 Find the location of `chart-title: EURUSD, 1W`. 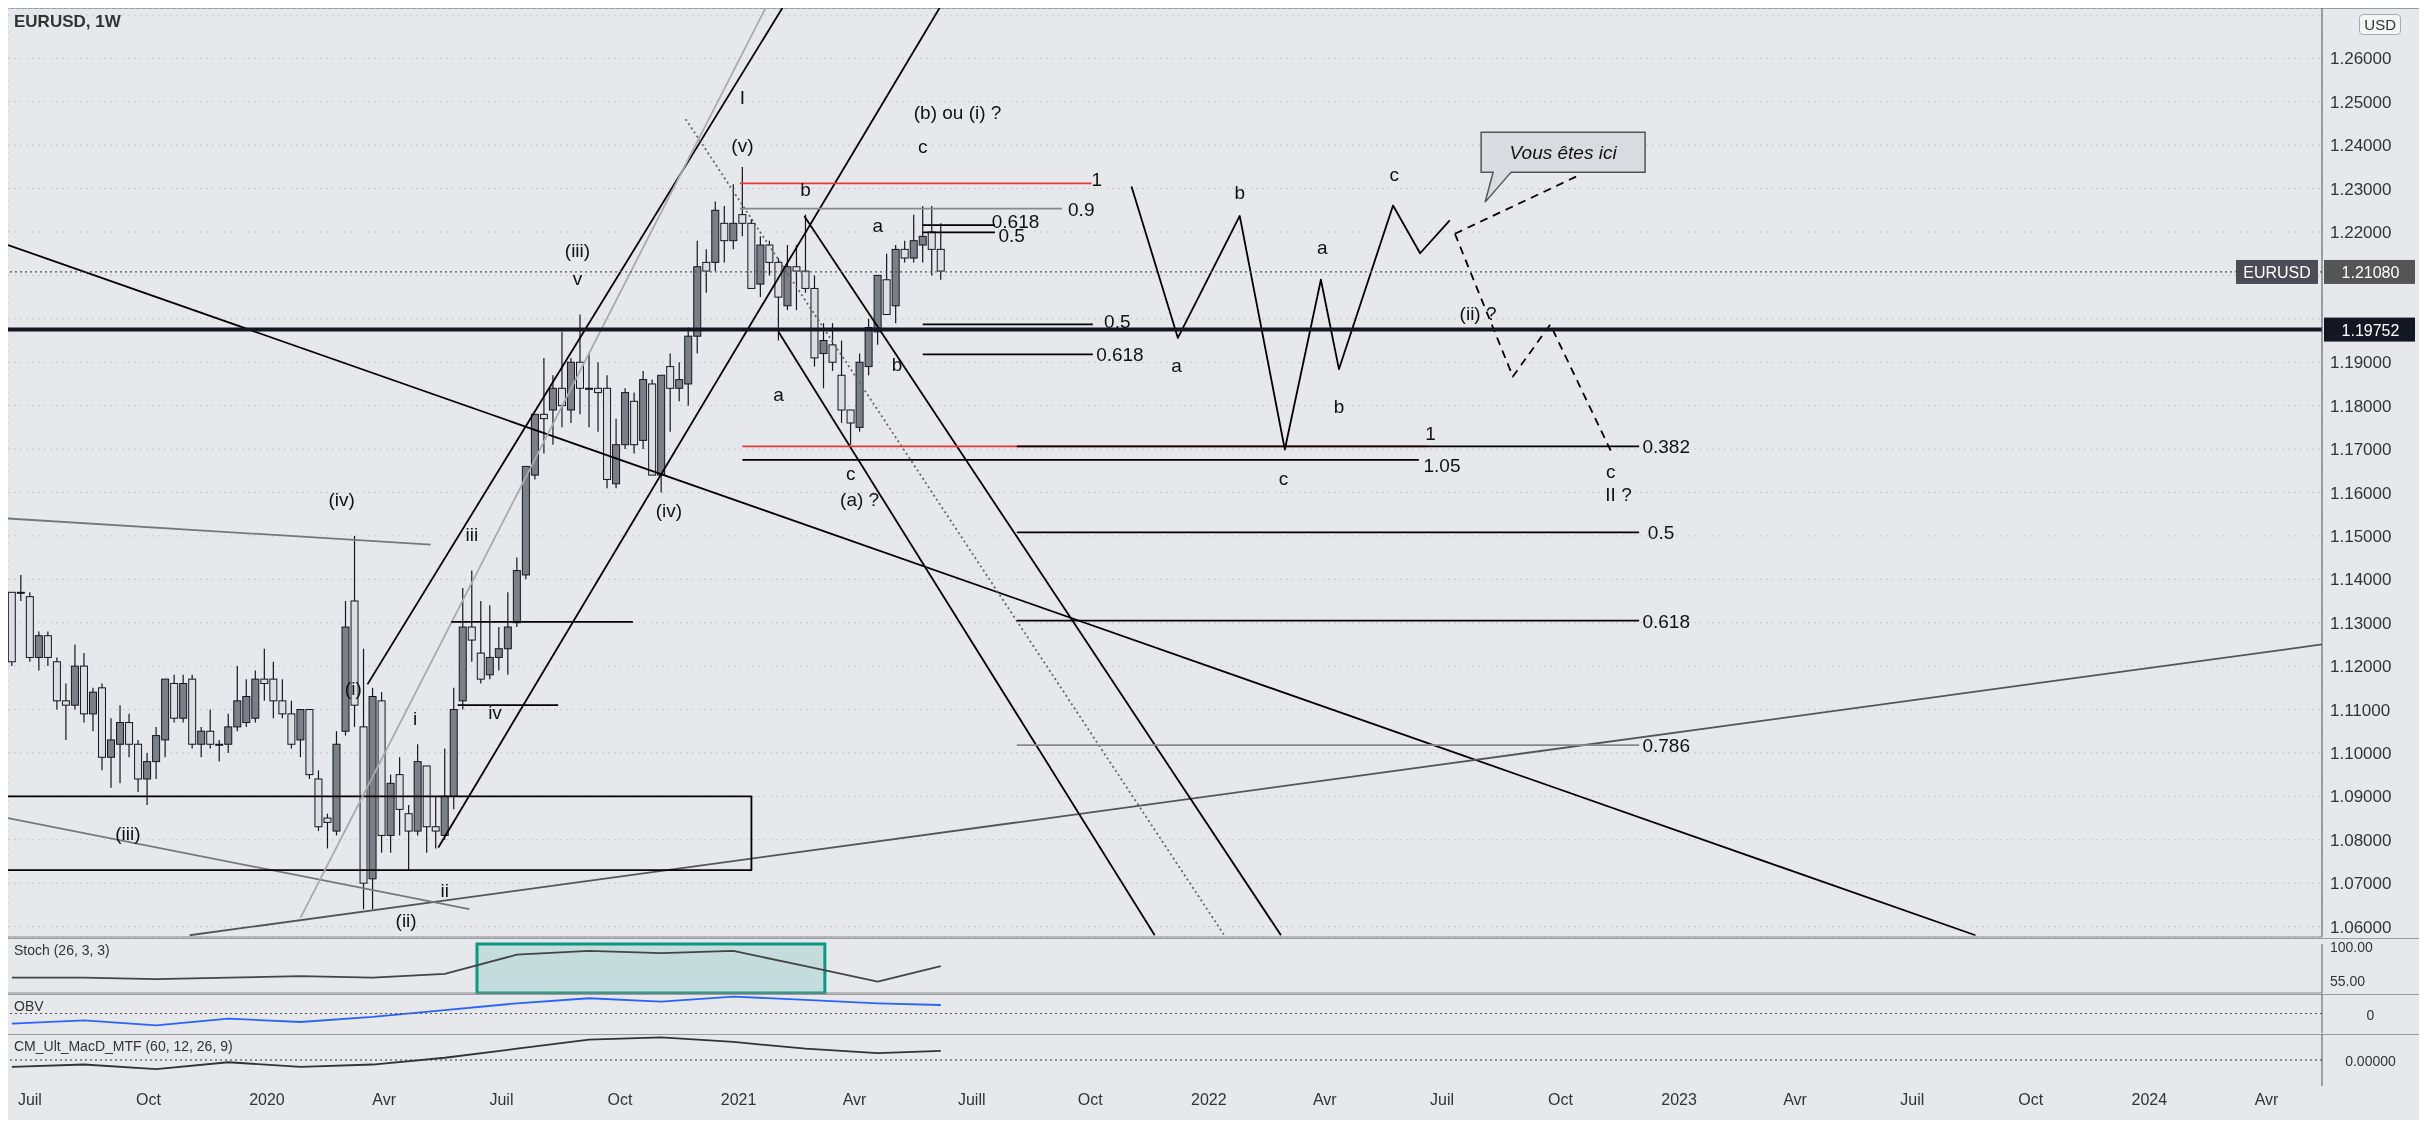

chart-title: EURUSD, 1W is located at coordinates (67, 22).